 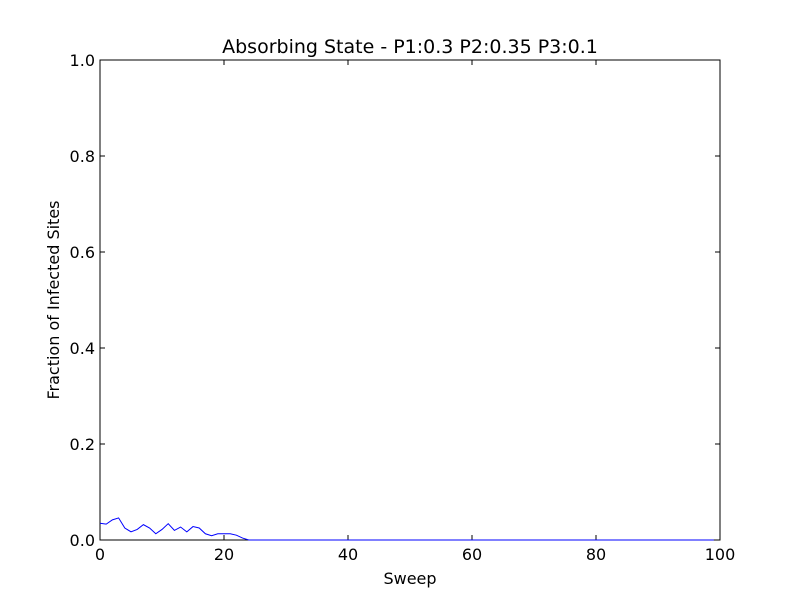 I want to click on x-tick-label: 0, so click(x=100, y=554).